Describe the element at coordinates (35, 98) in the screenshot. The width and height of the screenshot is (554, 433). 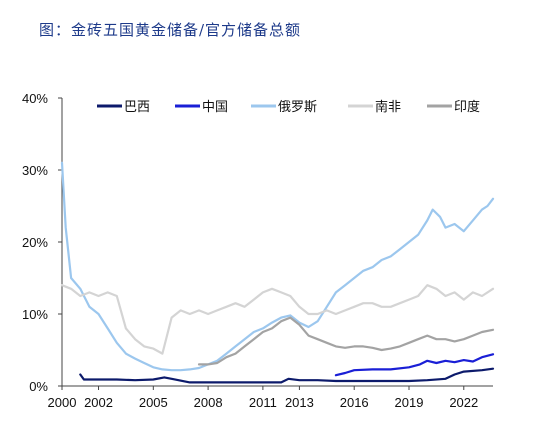
I see `y-tick-label: 40%` at that location.